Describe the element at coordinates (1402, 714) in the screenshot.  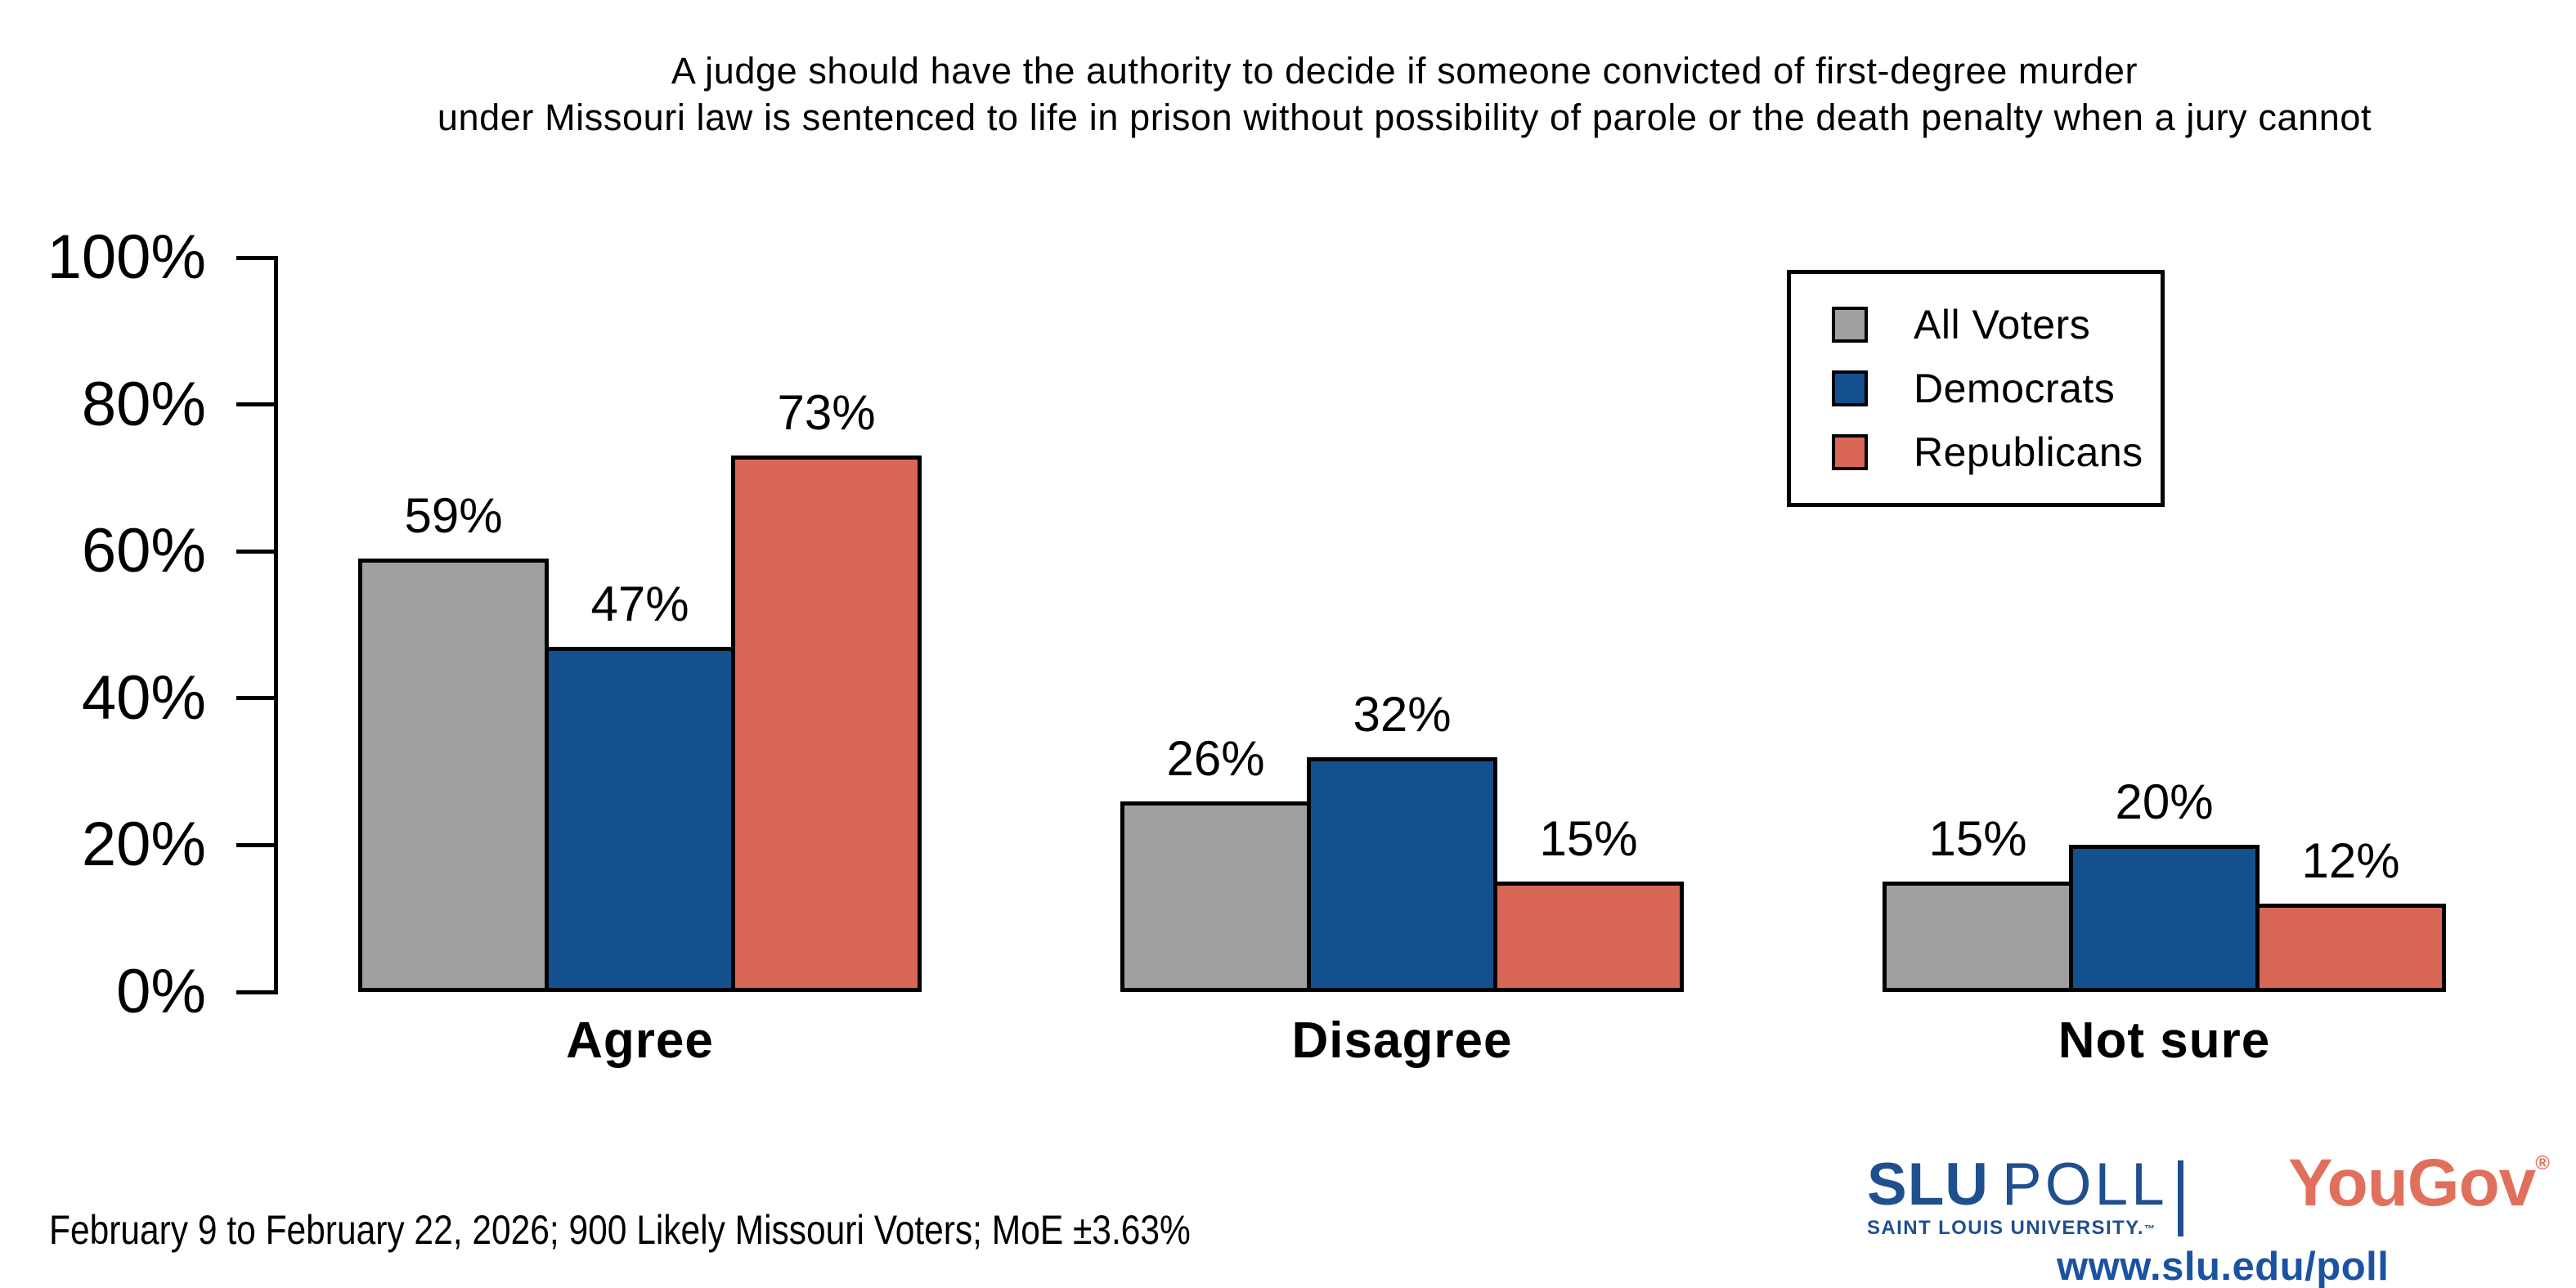
I see `bar-value-democrats-disagree: 32%` at that location.